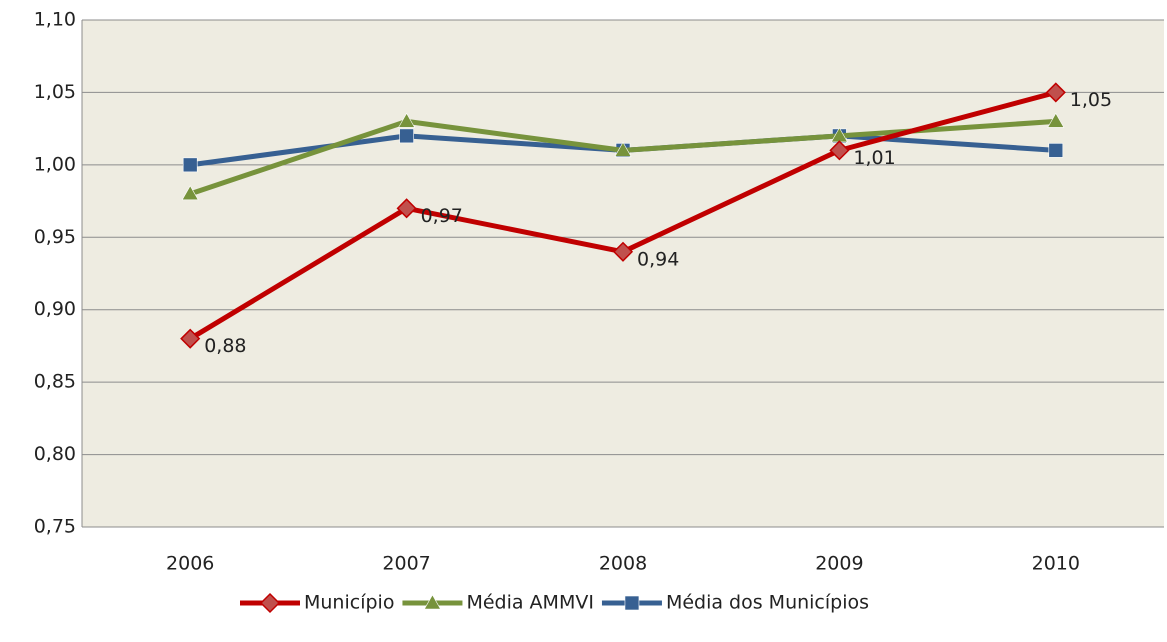 This screenshot has width=1167, height=642. I want to click on x-tick-label: 2007, so click(406, 564).